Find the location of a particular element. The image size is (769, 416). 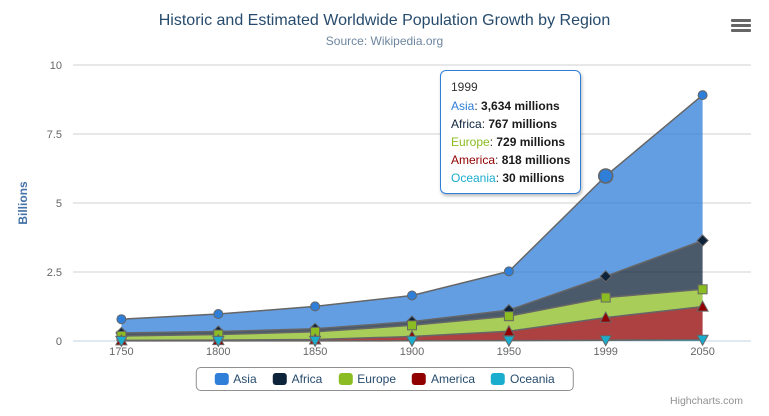

x-axis-label: 1750 is located at coordinates (121, 352).